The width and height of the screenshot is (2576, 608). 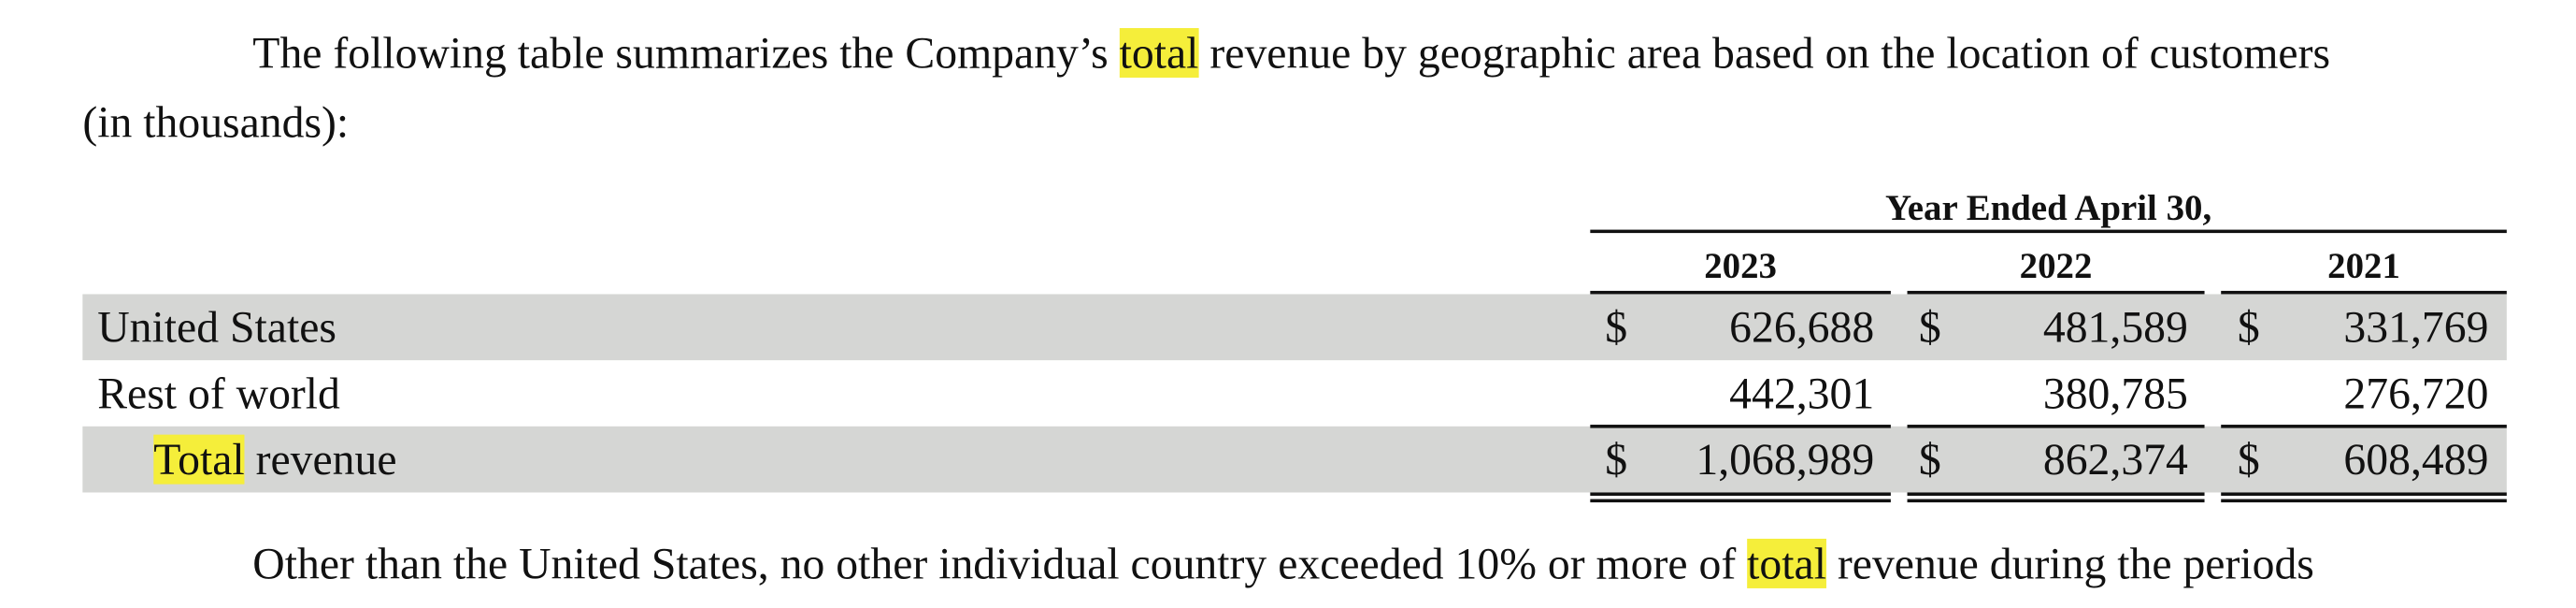 I want to click on column-header: 2022, so click(x=2056, y=265).